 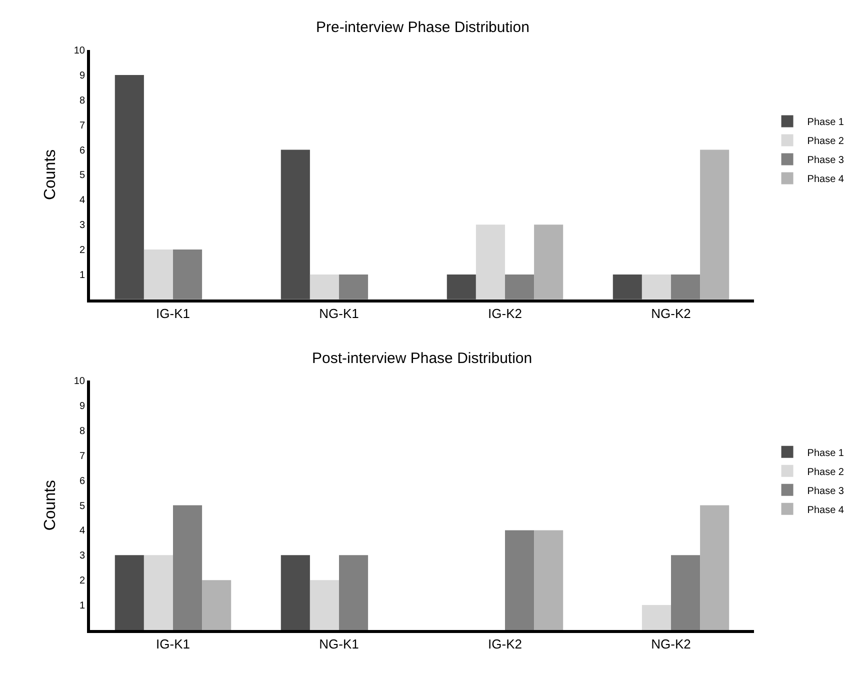 What do you see at coordinates (423, 27) in the screenshot?
I see `chart-title: Pre-interview Phase Distribution` at bounding box center [423, 27].